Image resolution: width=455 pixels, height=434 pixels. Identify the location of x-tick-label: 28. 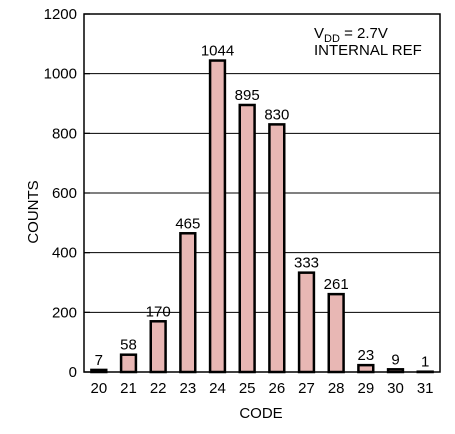
(336, 388).